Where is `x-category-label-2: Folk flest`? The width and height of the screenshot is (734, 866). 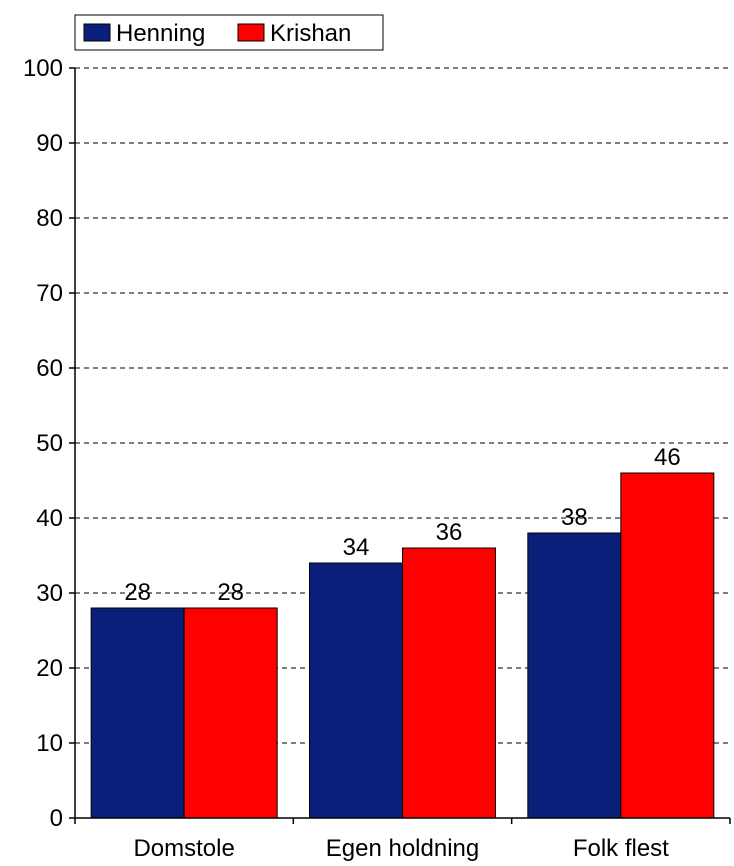 x-category-label-2: Folk flest is located at coordinates (621, 848).